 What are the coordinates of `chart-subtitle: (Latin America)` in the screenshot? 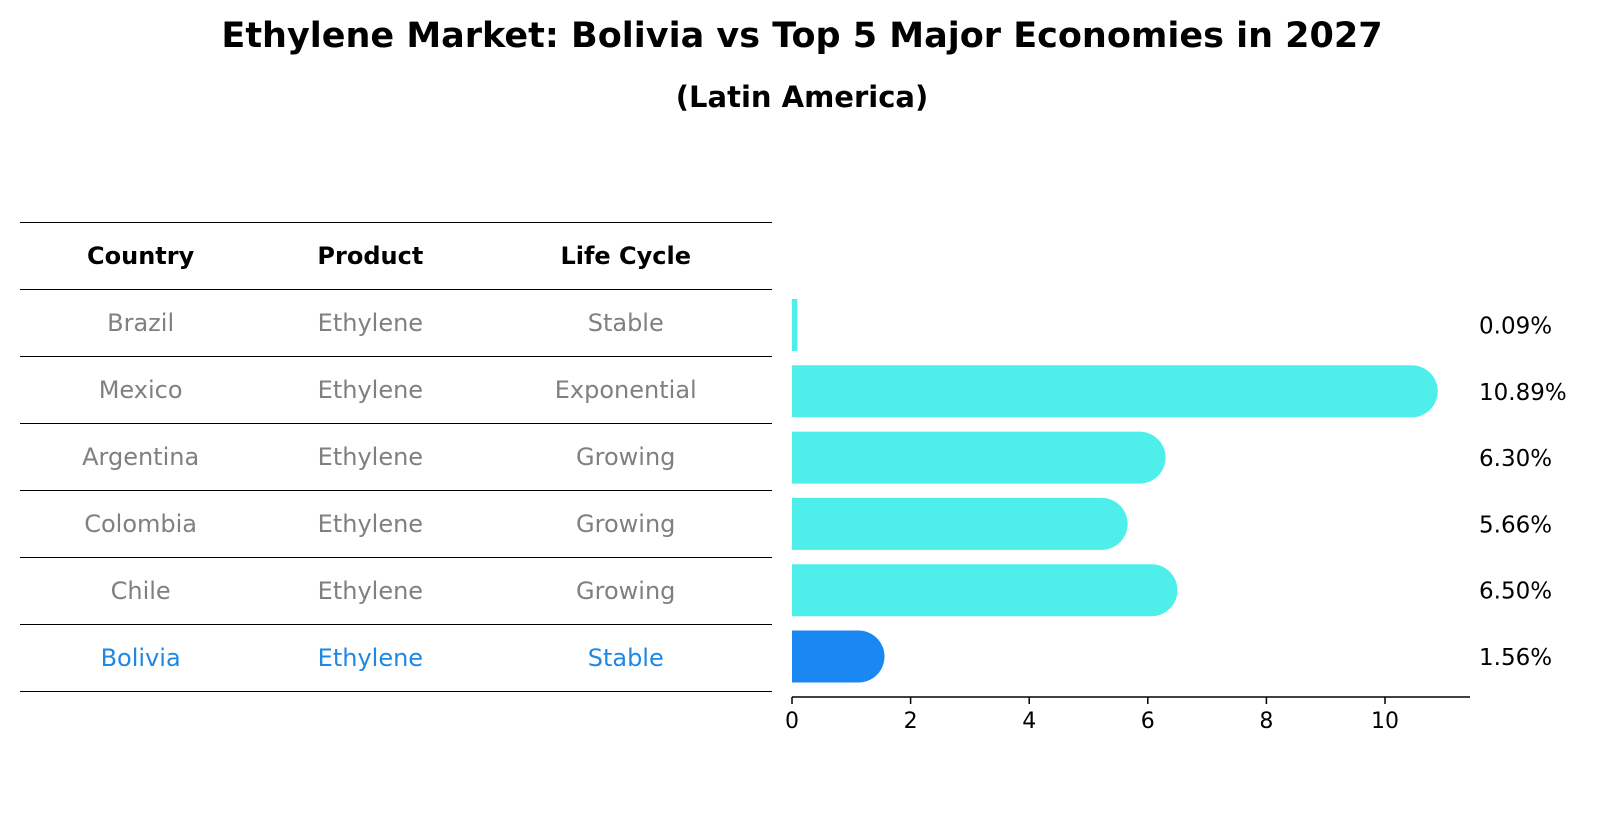 It's located at (802, 97).